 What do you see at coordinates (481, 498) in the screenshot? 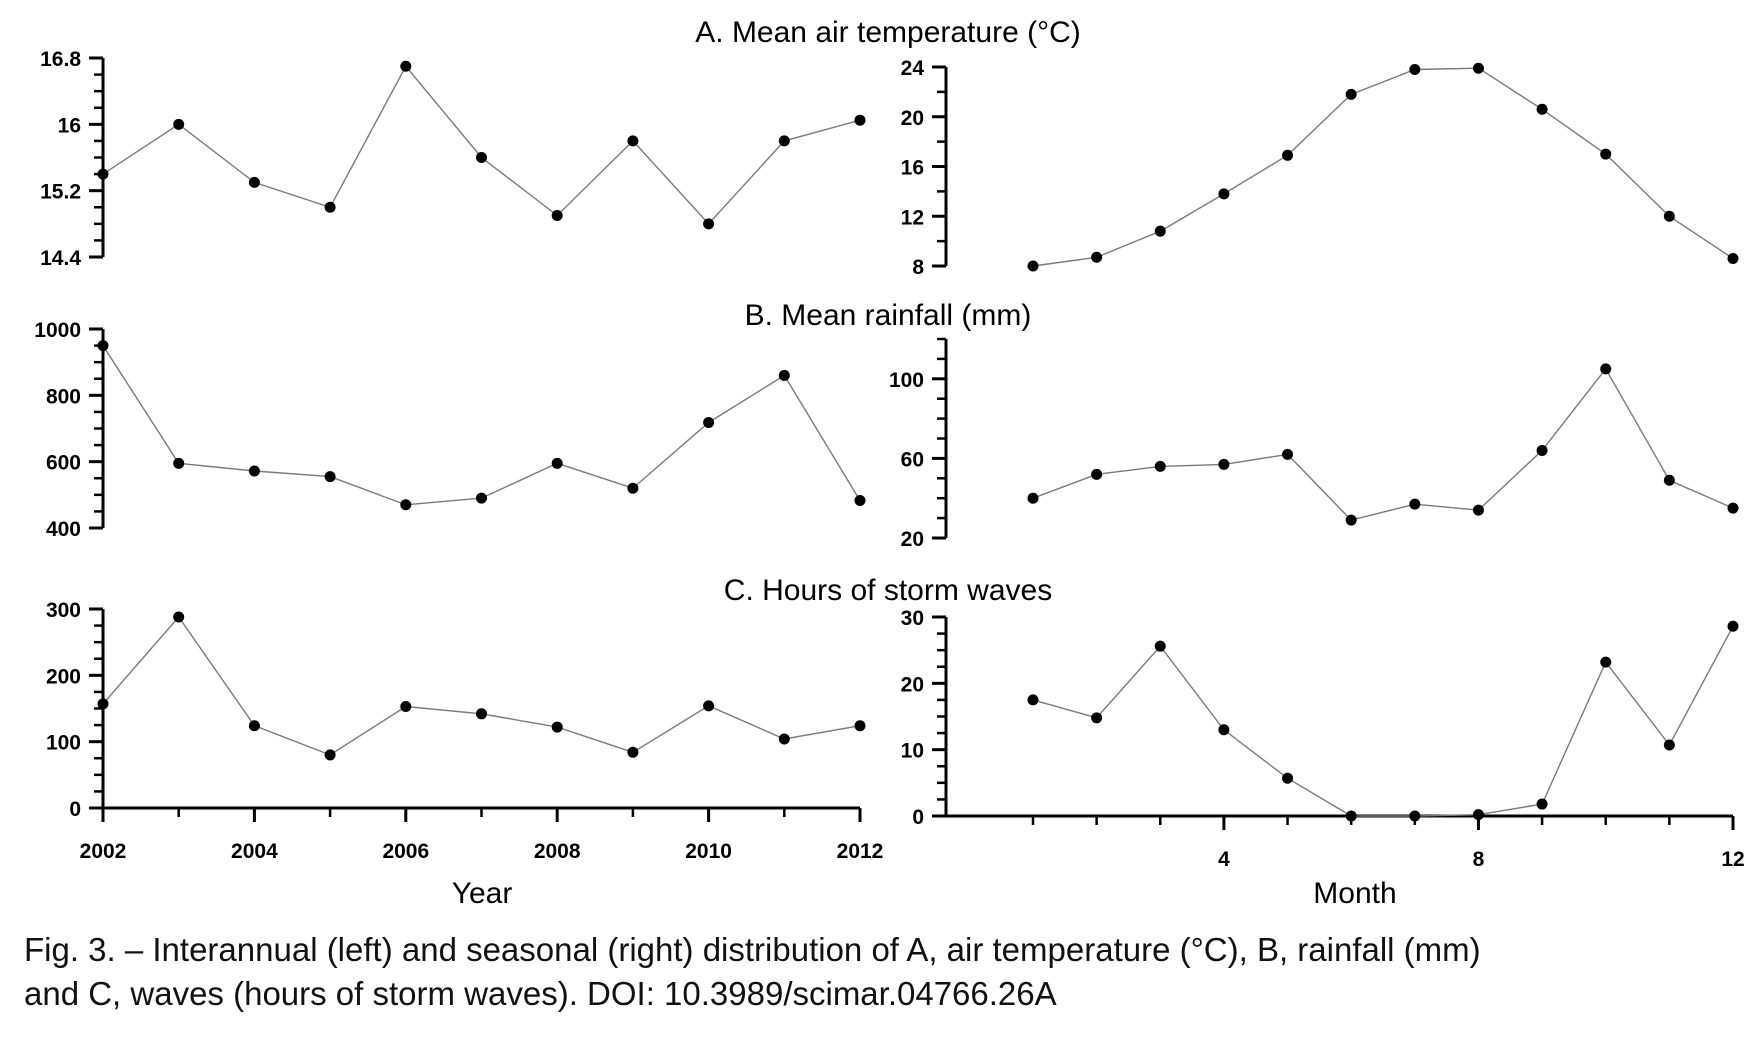
I see `b-left-data-point-2007` at bounding box center [481, 498].